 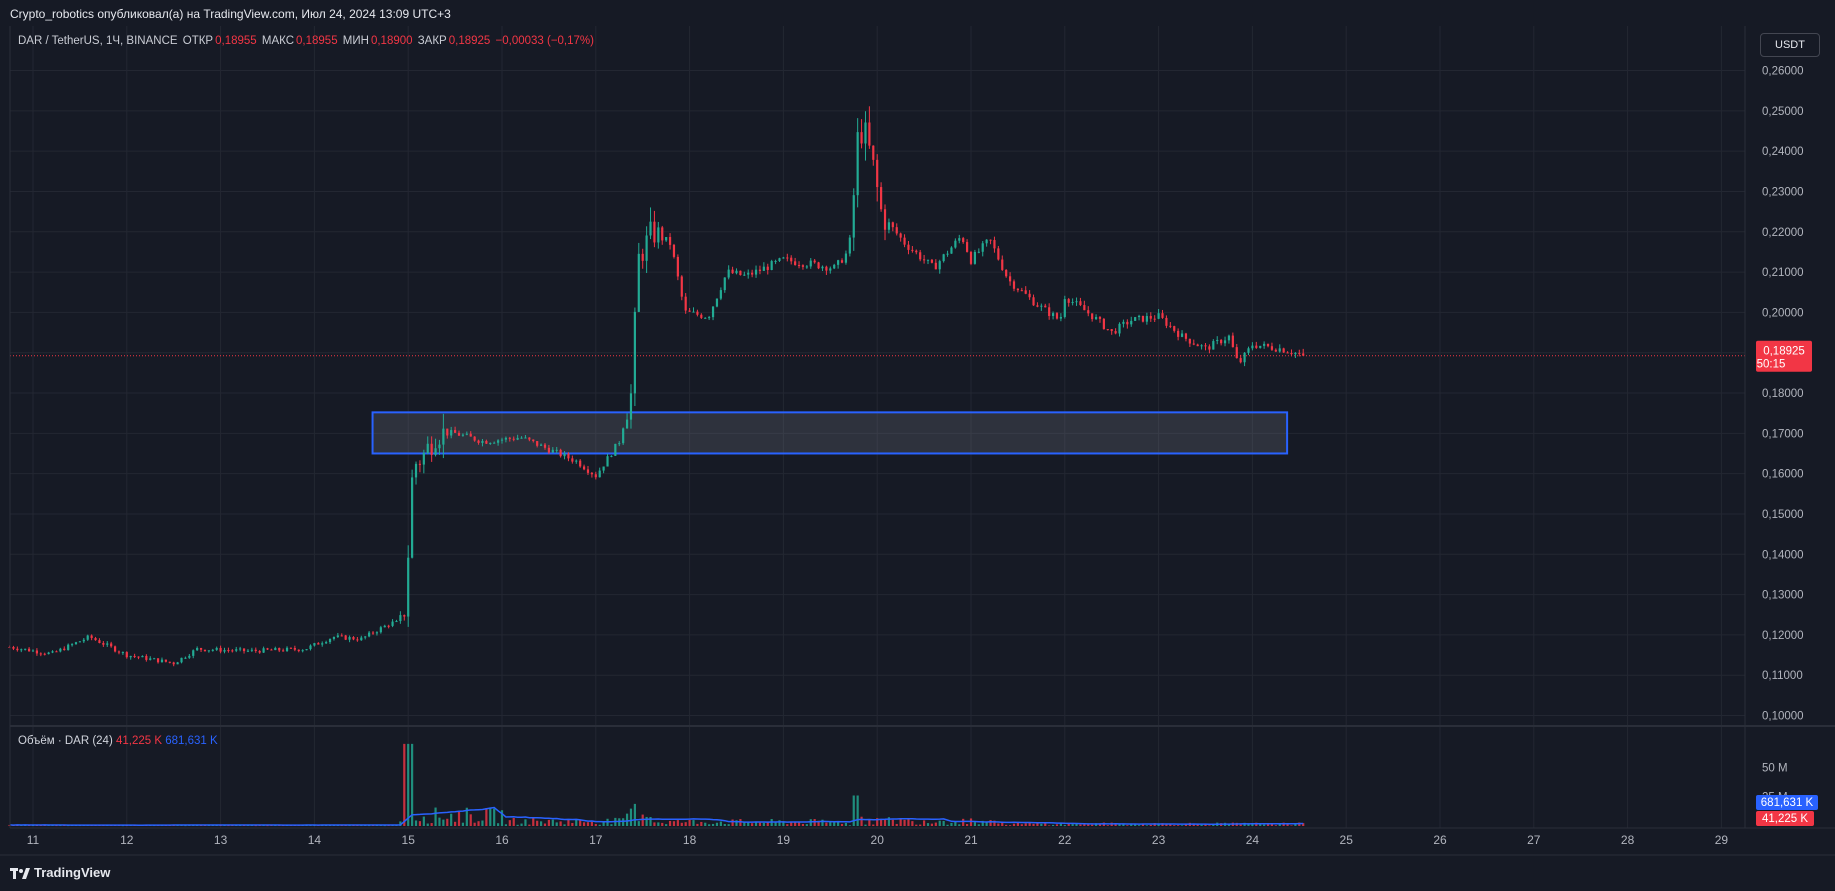 What do you see at coordinates (60, 872) in the screenshot?
I see `tradingview-logo: TradingView` at bounding box center [60, 872].